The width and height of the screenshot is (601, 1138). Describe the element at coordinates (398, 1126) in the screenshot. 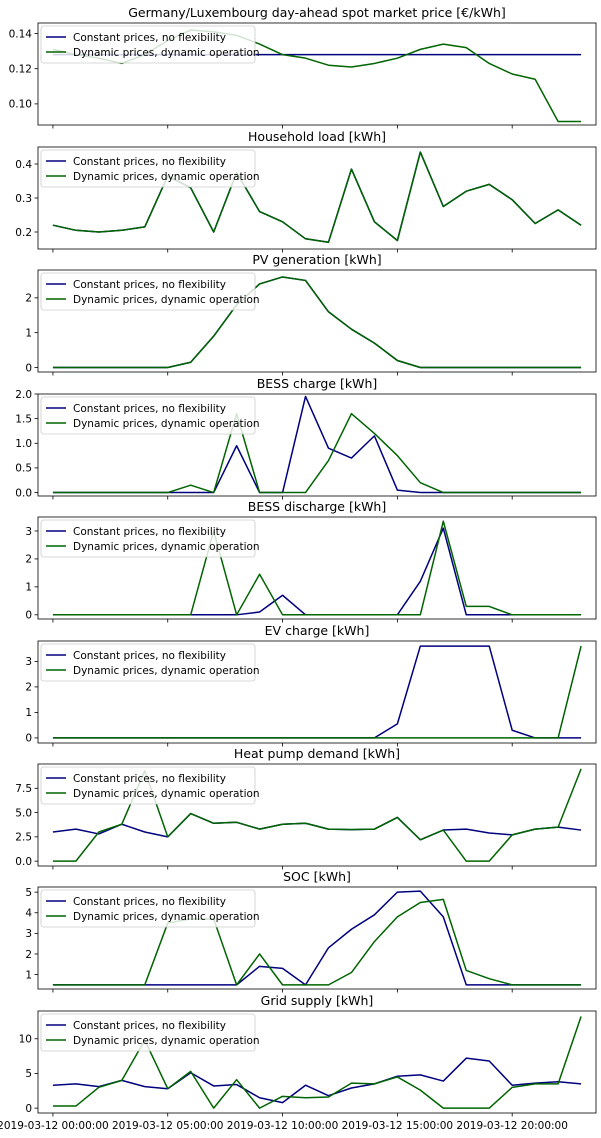

I see `x-tick-label: 2019-03-12 15:00:00` at that location.